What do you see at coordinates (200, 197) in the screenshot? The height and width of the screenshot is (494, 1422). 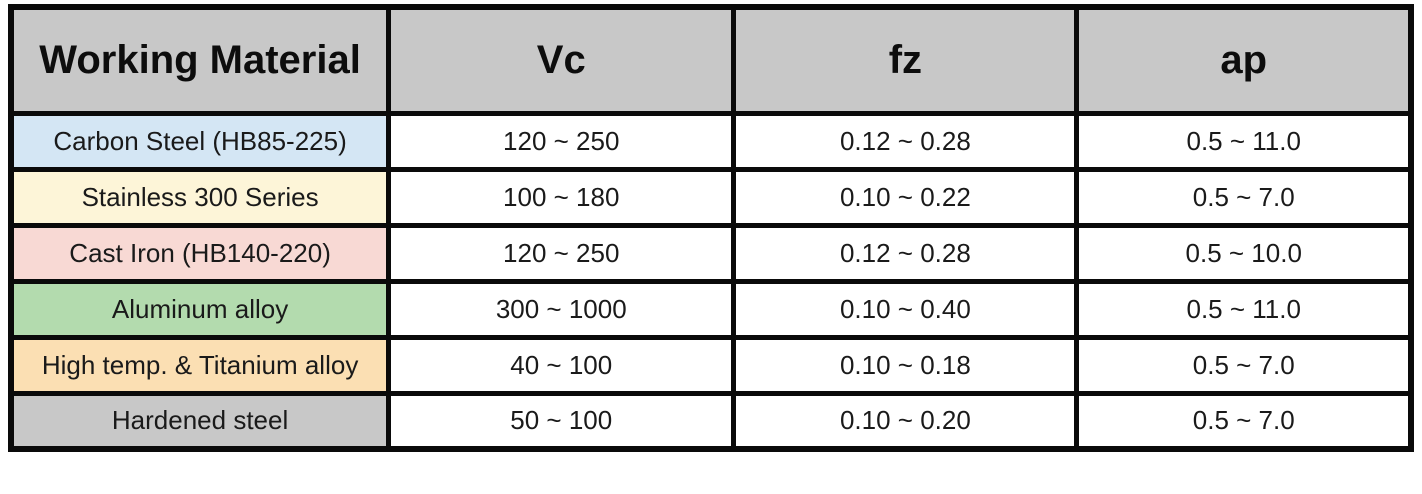 I see `material-cell: Stainless 300 Series` at bounding box center [200, 197].